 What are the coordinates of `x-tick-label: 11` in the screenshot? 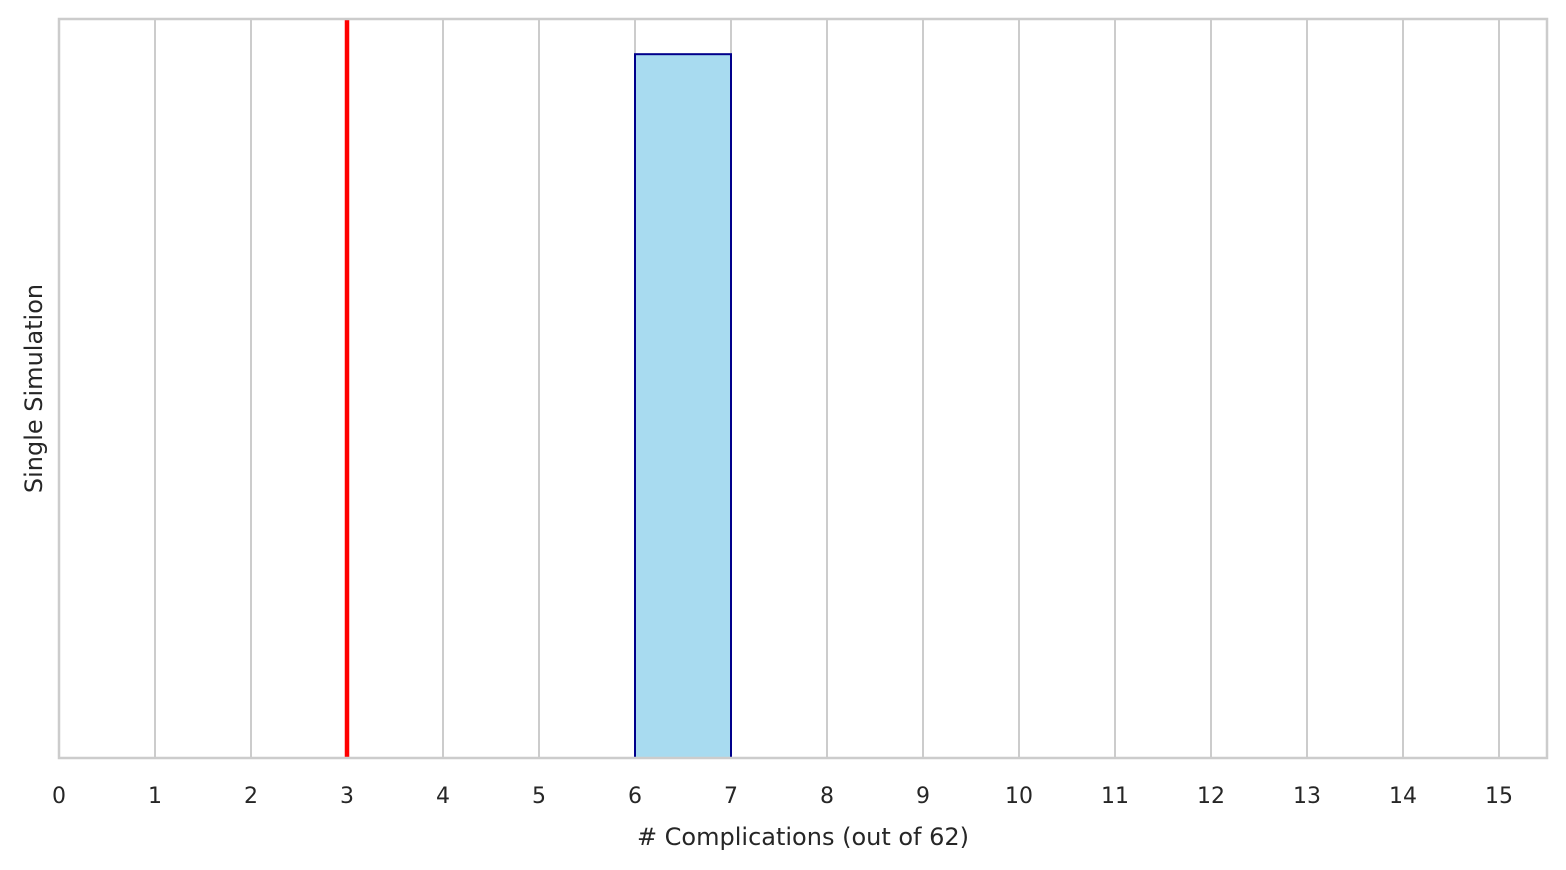 It's located at (1115, 796).